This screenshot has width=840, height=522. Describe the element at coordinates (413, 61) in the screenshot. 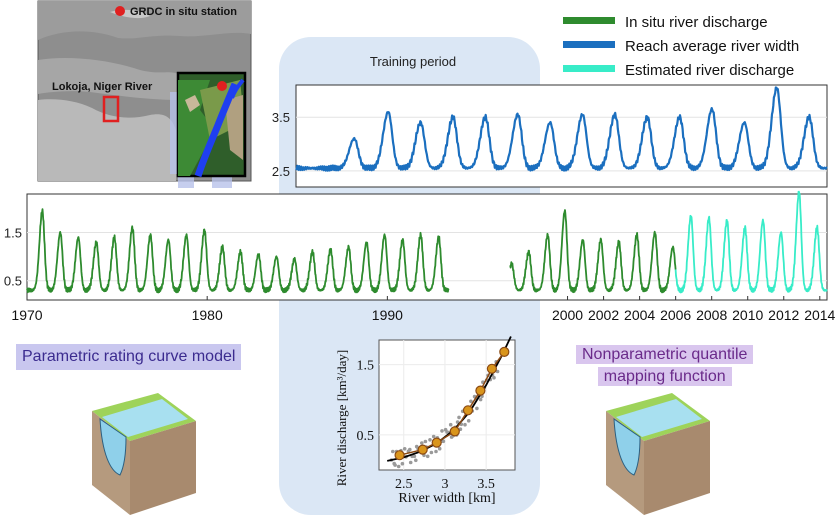

I see `training-period-label: Training period` at that location.